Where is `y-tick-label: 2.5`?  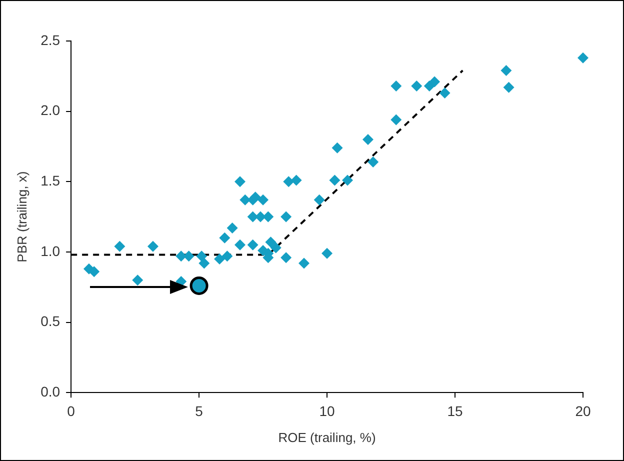
y-tick-label: 2.5 is located at coordinates (50, 40).